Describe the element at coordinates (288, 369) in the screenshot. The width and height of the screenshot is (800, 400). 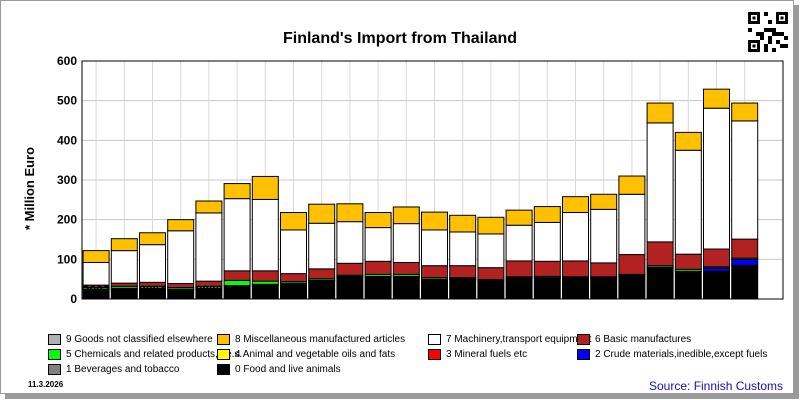
I see `legend-label: 0 Food and live animals` at that location.